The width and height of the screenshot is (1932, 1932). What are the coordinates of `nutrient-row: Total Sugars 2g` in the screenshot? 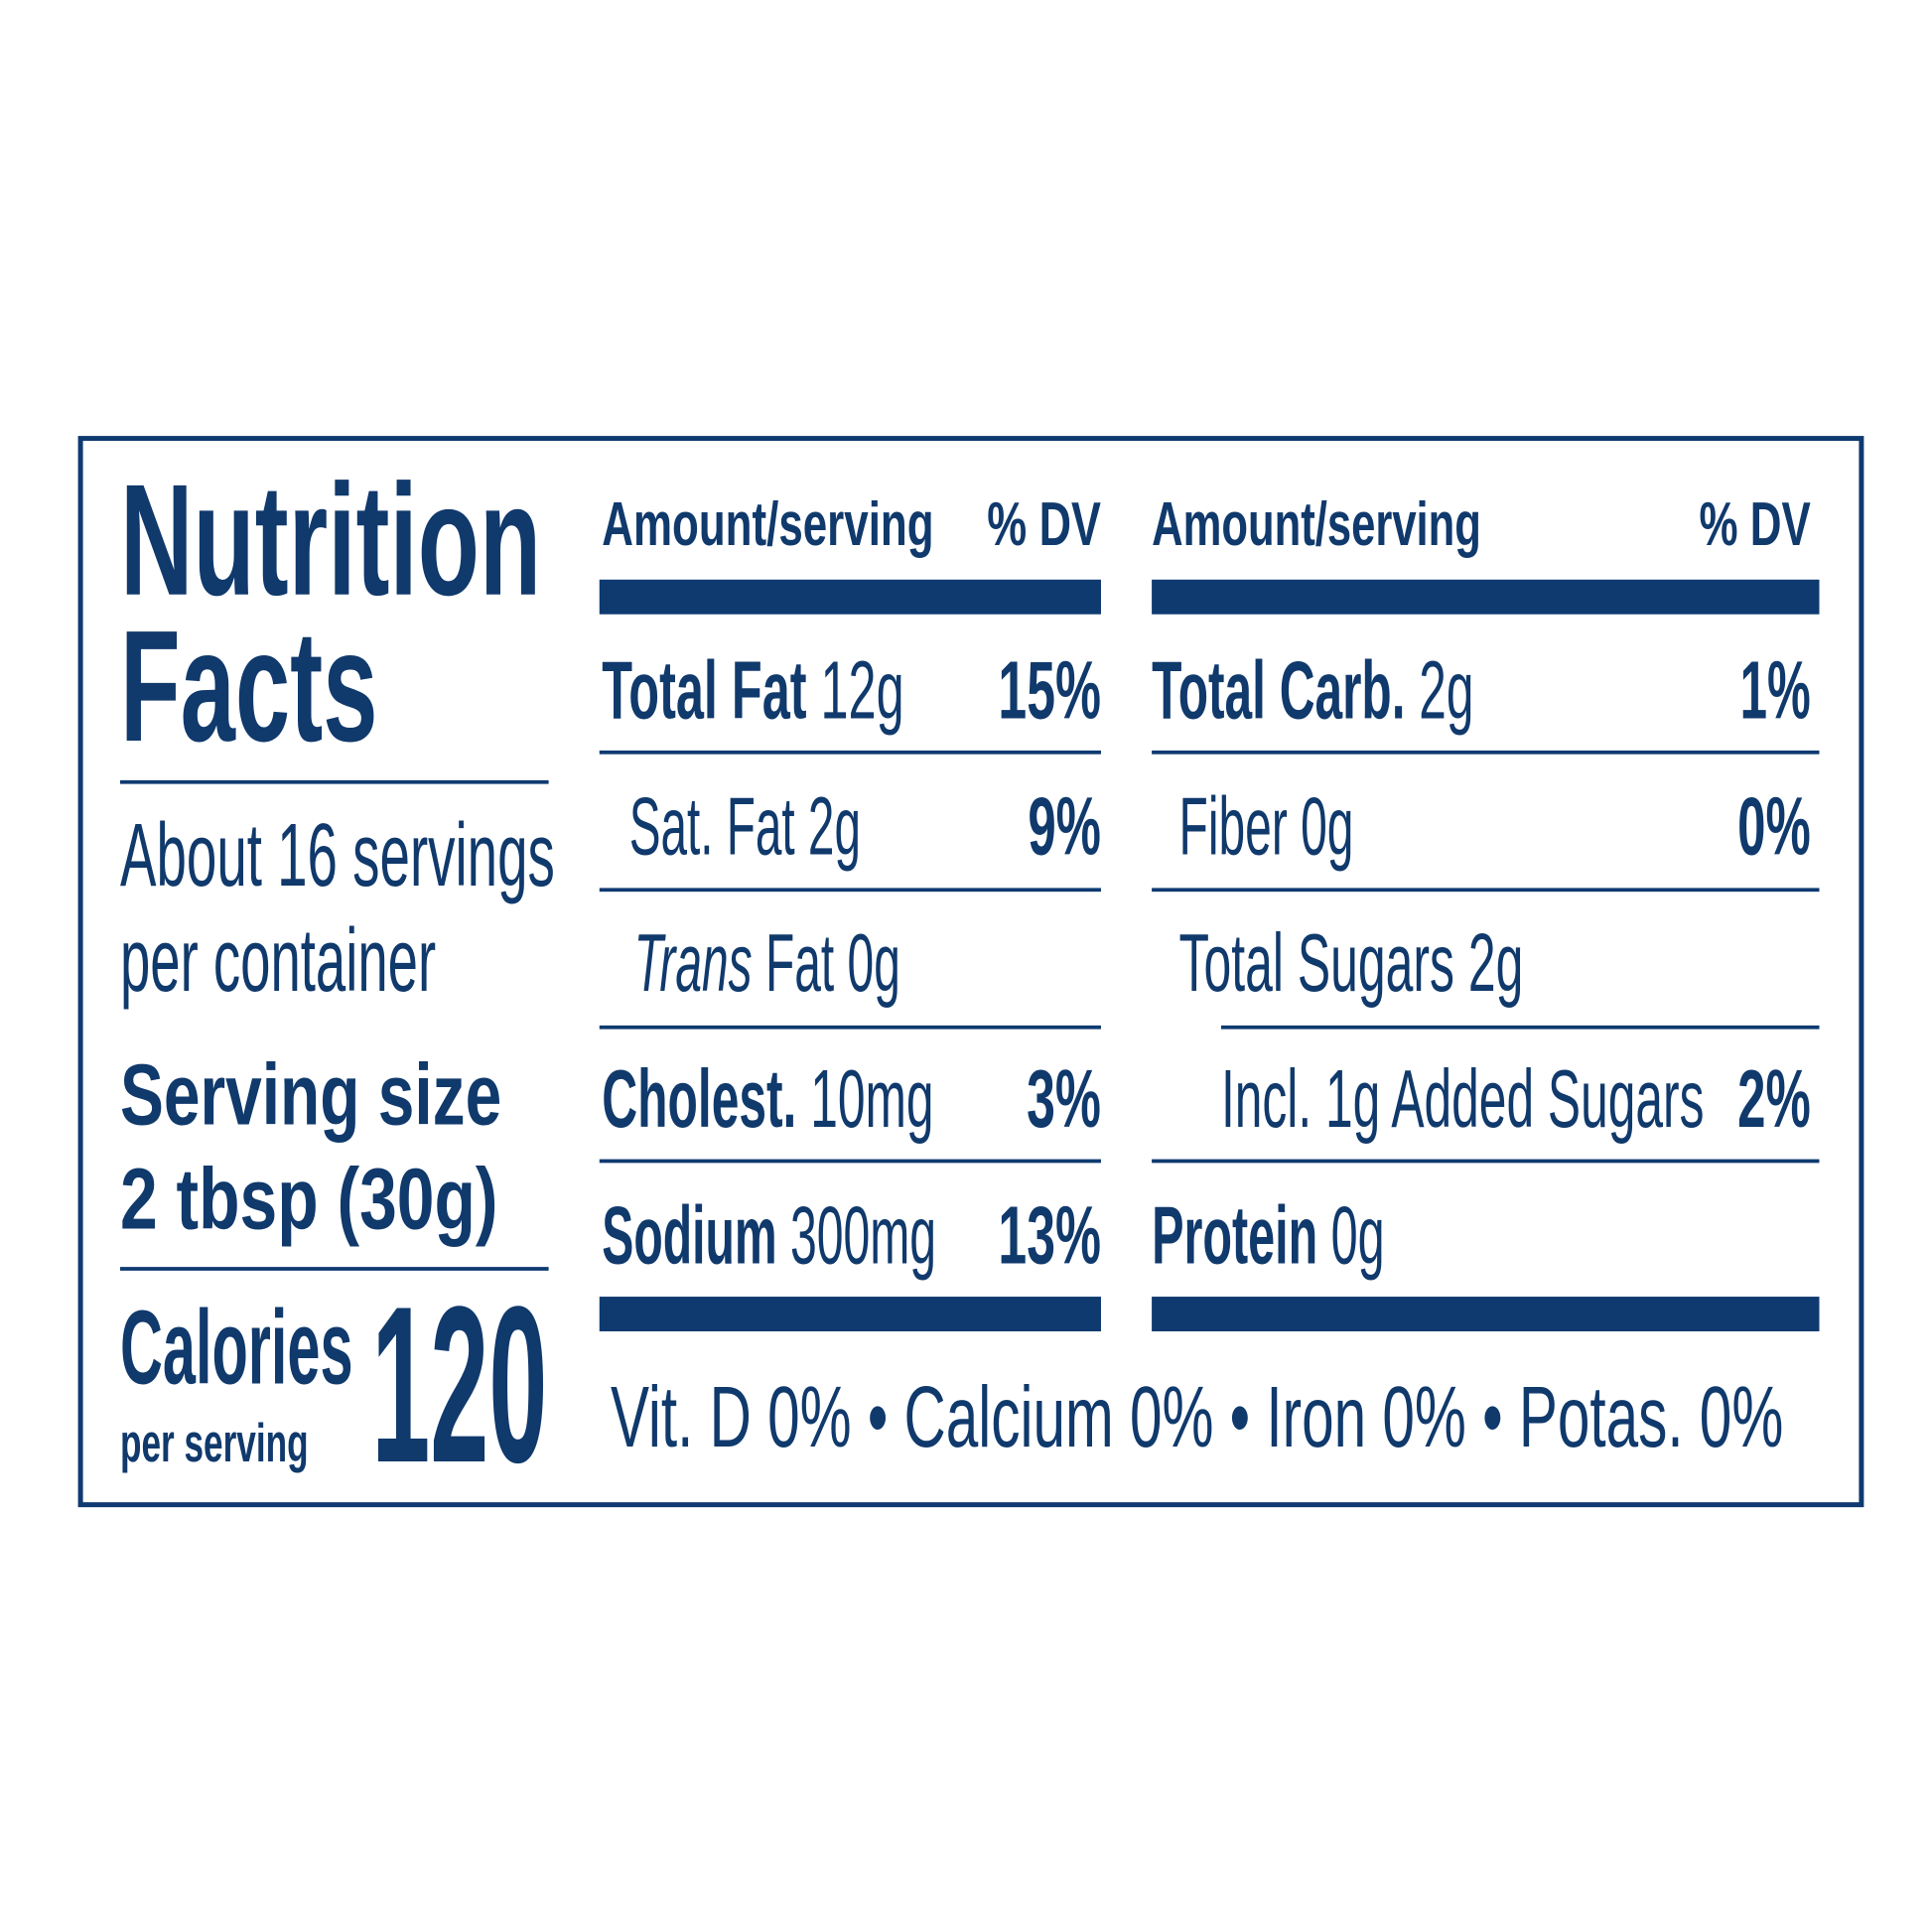 It's located at (1351, 963).